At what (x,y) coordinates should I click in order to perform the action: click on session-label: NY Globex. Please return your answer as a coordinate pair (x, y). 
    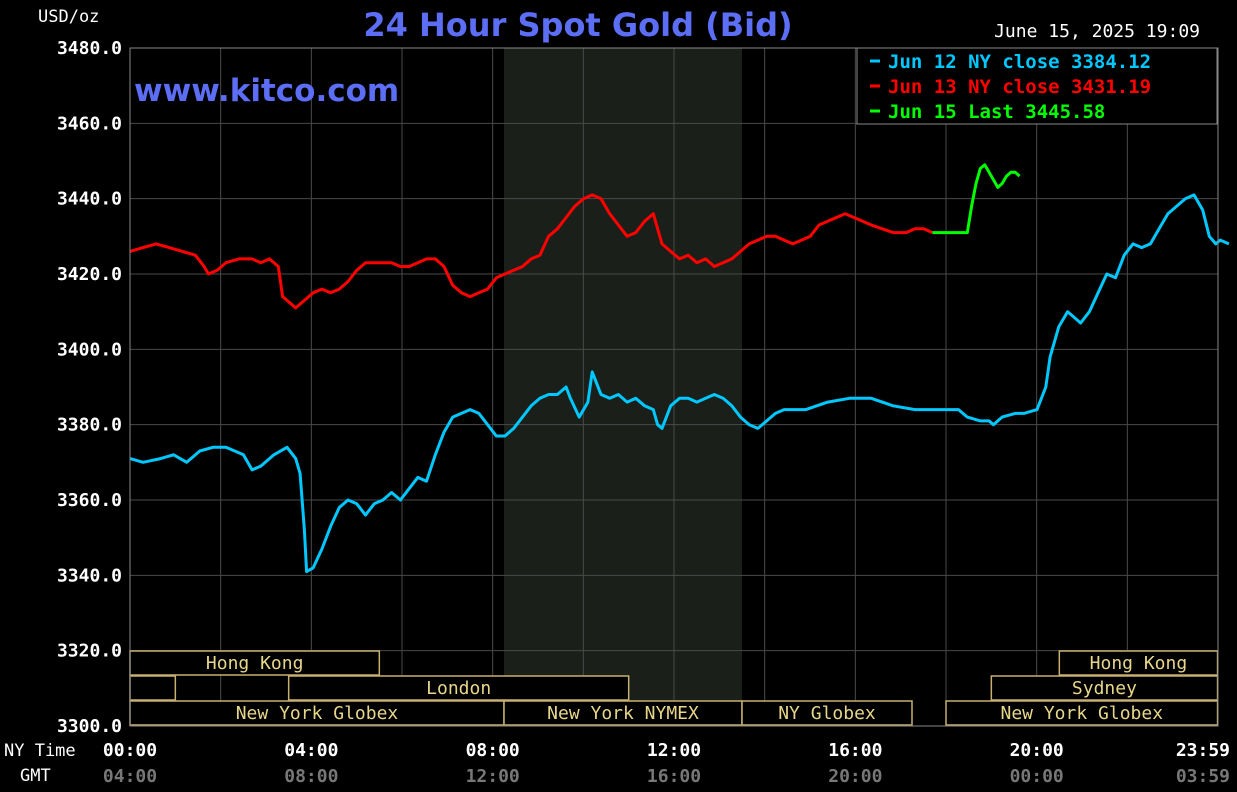
    Looking at the image, I should click on (827, 713).